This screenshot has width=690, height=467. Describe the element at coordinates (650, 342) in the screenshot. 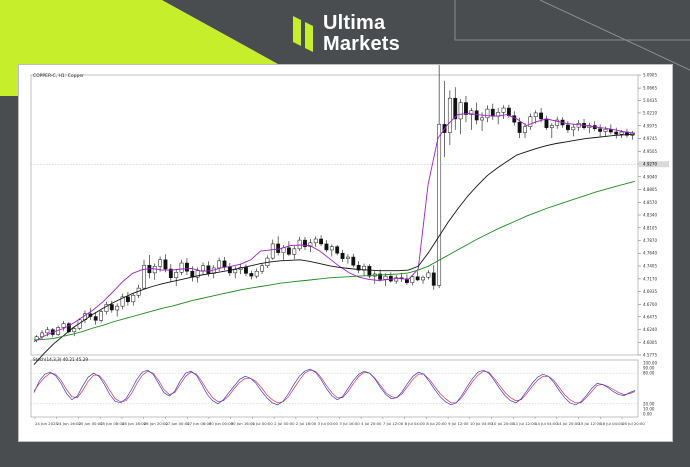

I see `price-tick-label: 4.6005` at that location.